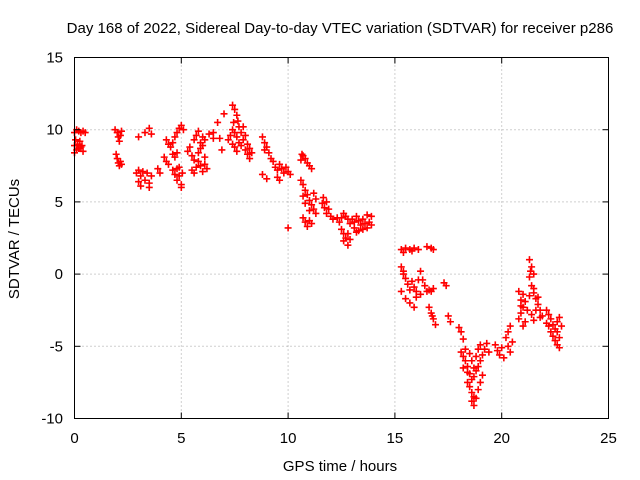 The height and width of the screenshot is (480, 640). Describe the element at coordinates (608, 438) in the screenshot. I see `x-tick-label: 25` at that location.